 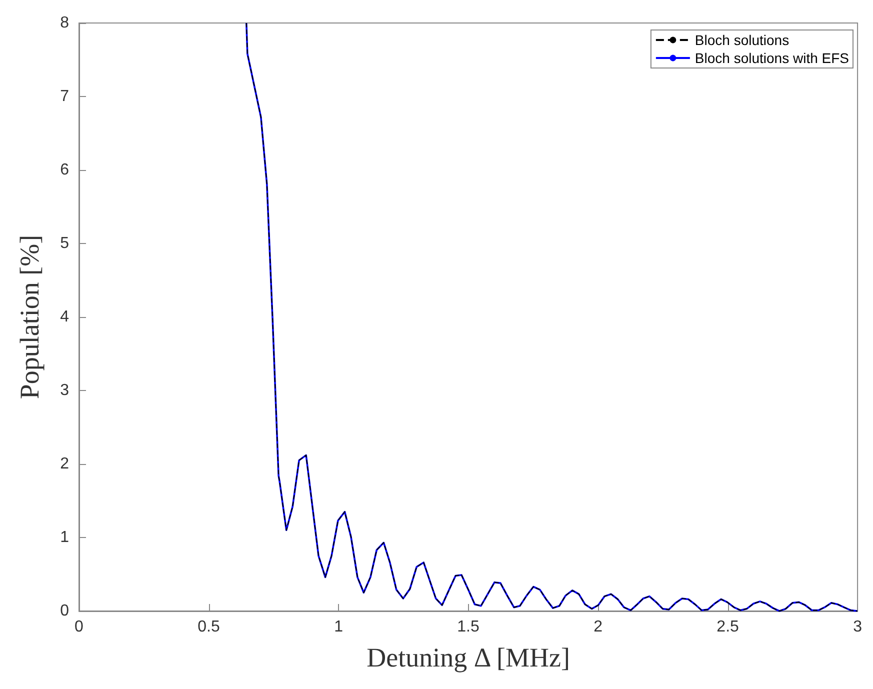 I want to click on legend-label: Bloch solutions with EFS, so click(x=772, y=58).